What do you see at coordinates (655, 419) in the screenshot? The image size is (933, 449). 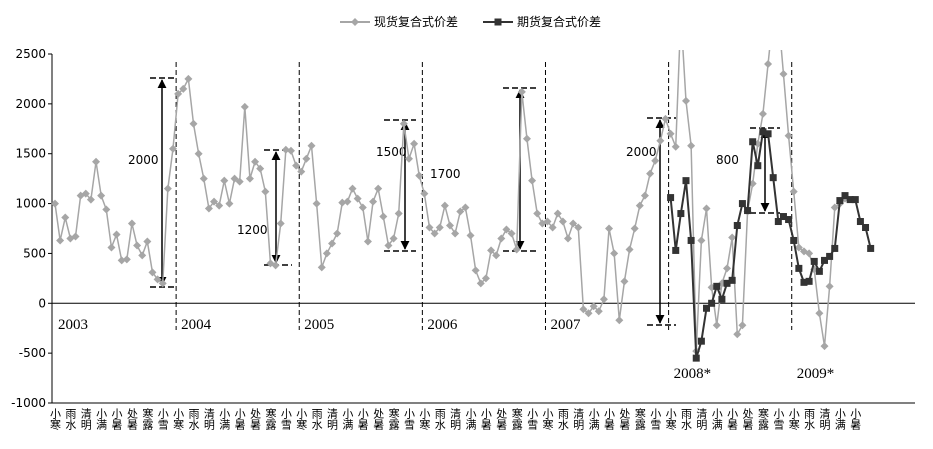 I see `x-tick-label: 小雪` at bounding box center [655, 419].